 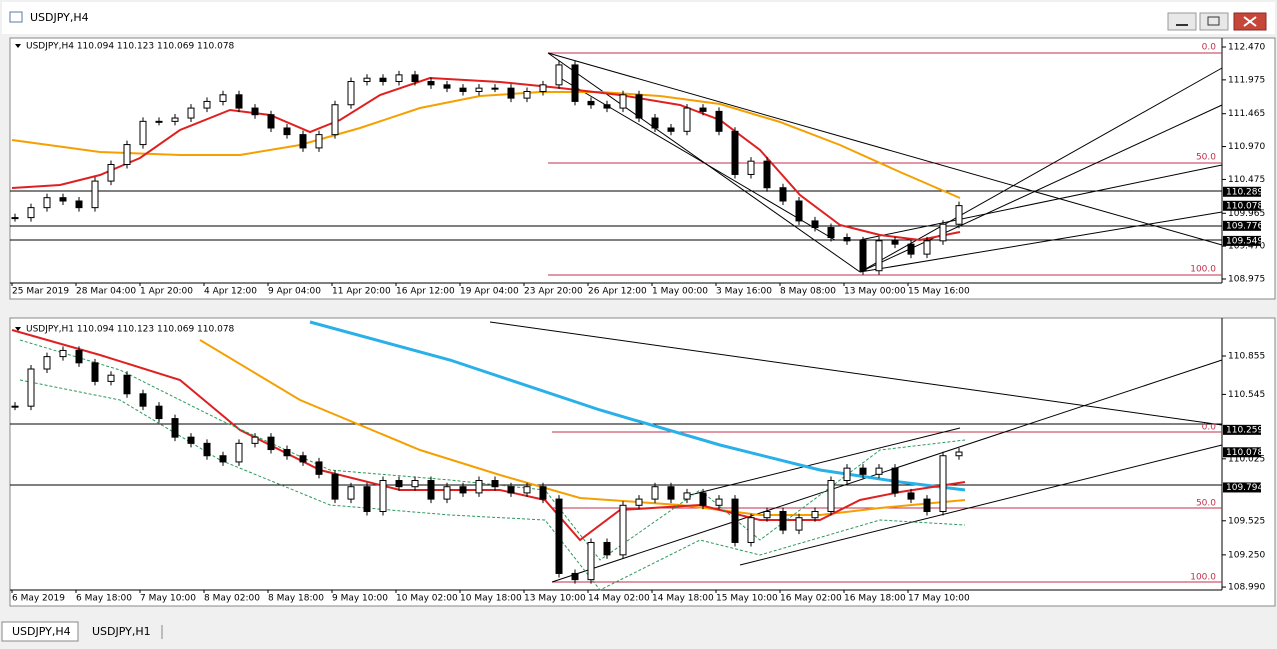 What do you see at coordinates (121, 631) in the screenshot?
I see `tab-label: USDJPY,H1` at bounding box center [121, 631].